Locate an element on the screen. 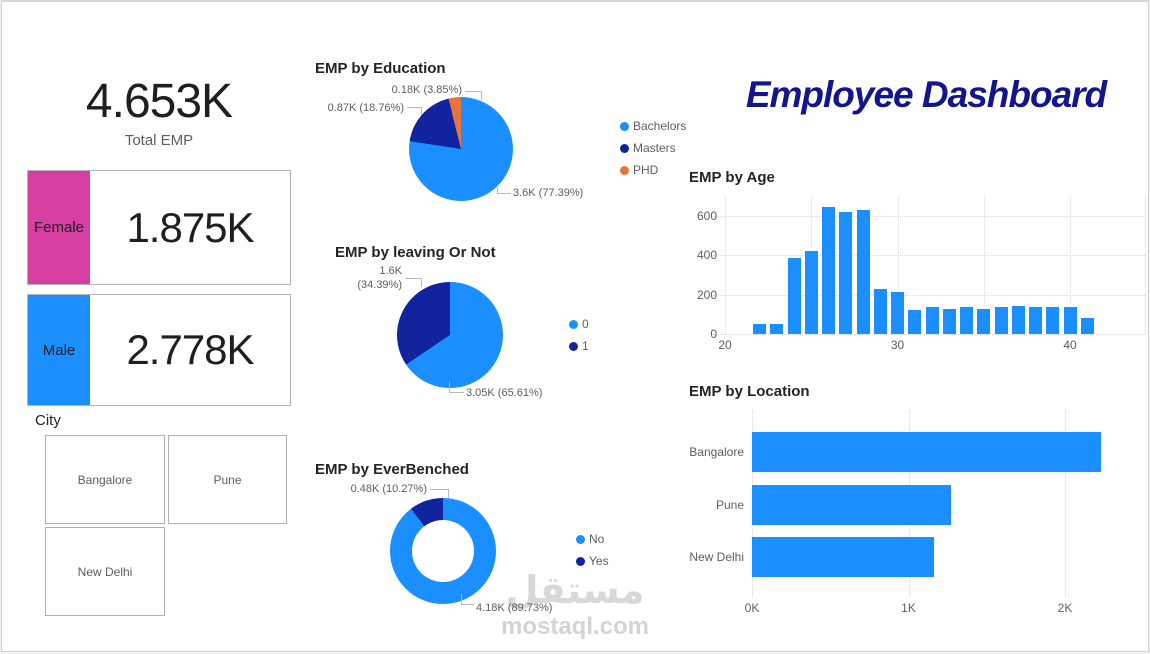 The width and height of the screenshot is (1150, 654). legend-everbenched: No Yes is located at coordinates (592, 550).